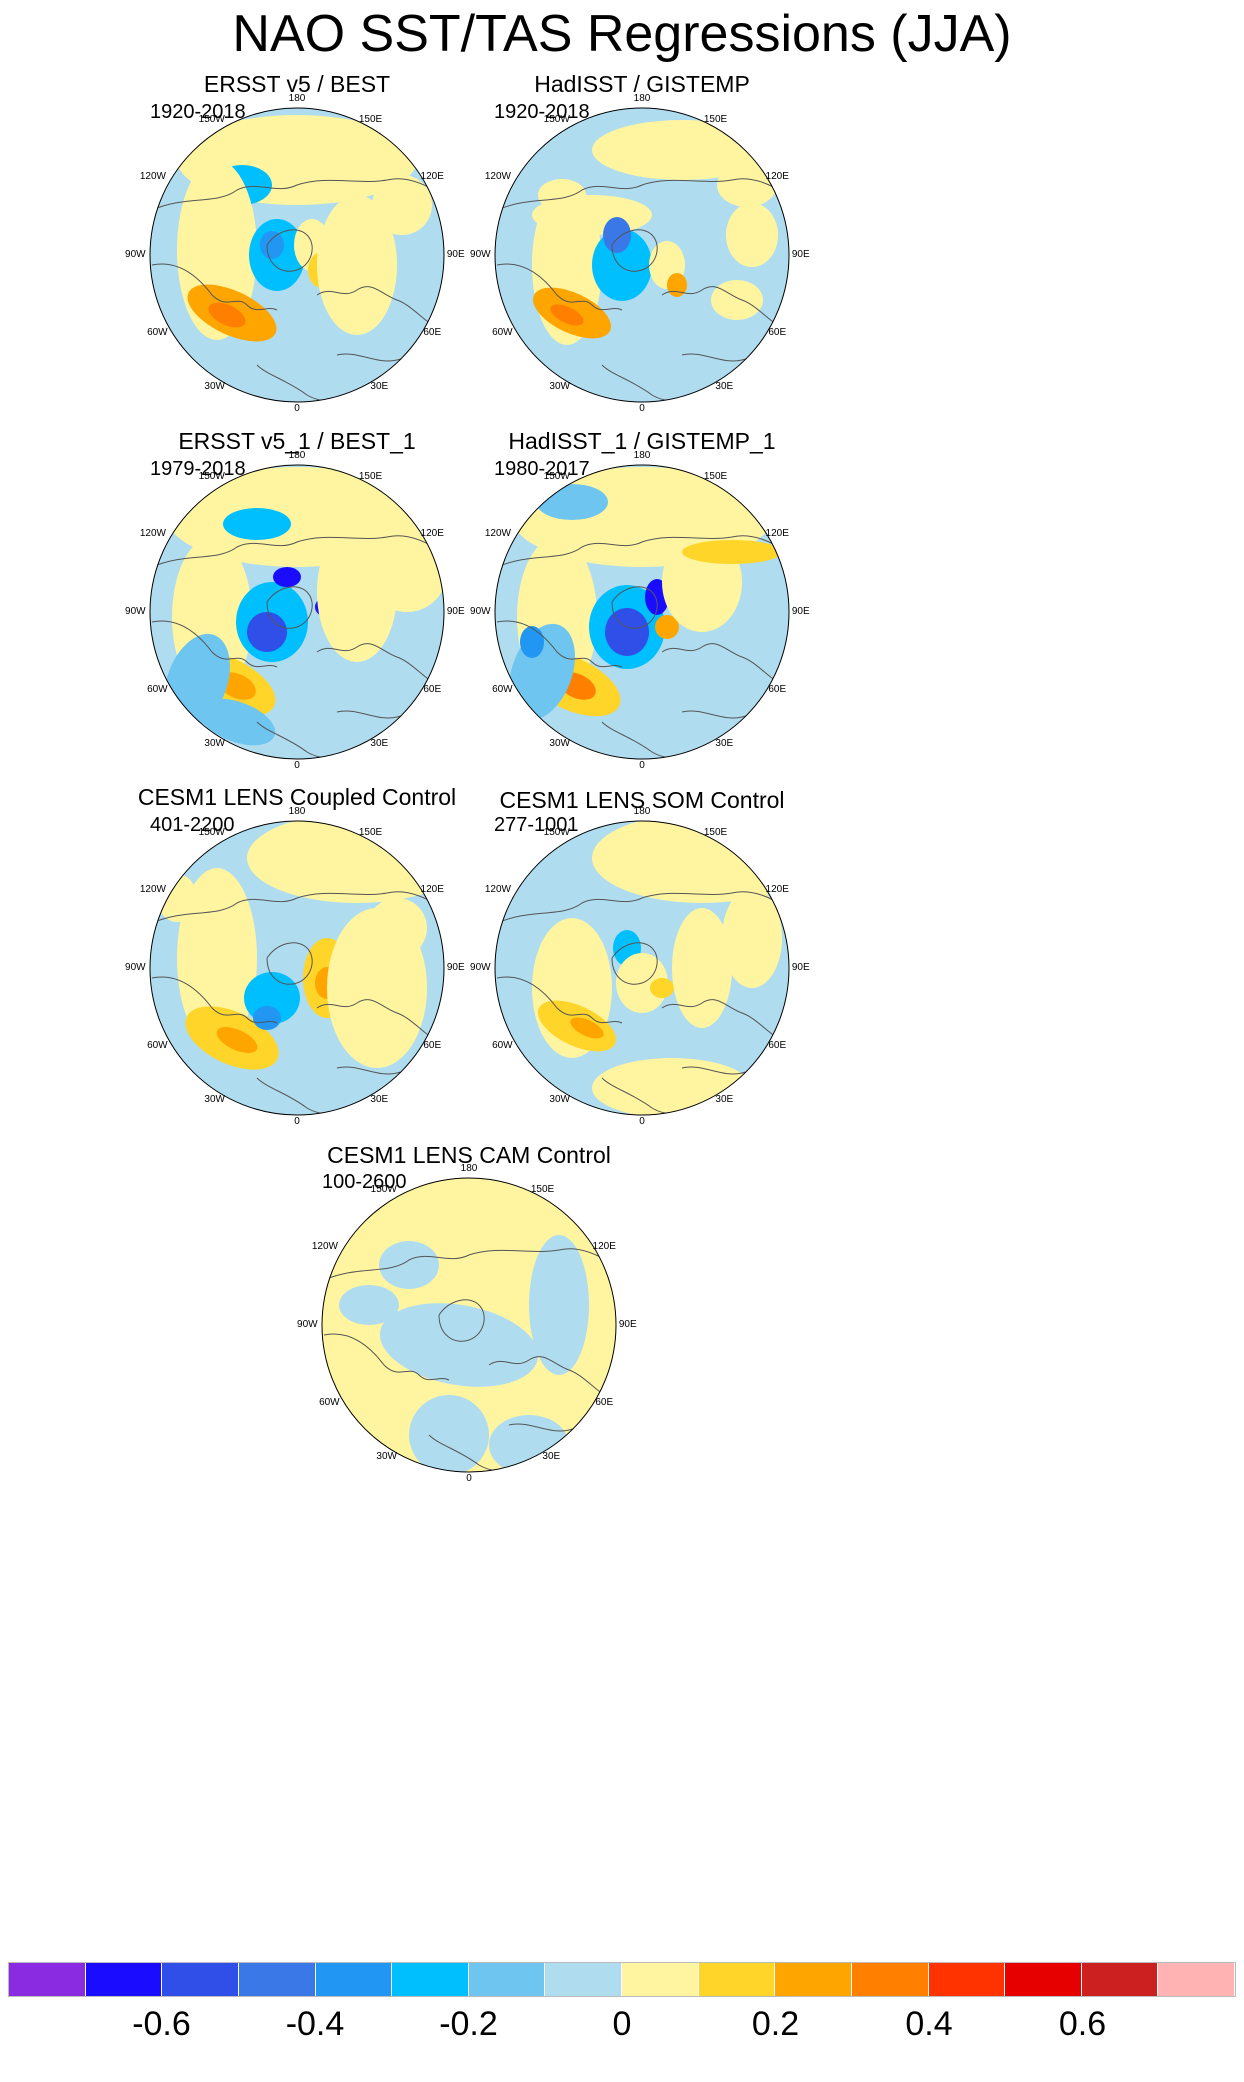 This screenshot has width=1244, height=2082. I want to click on main-title: NAO SST/TAS Regressions (JJA), so click(622, 34).